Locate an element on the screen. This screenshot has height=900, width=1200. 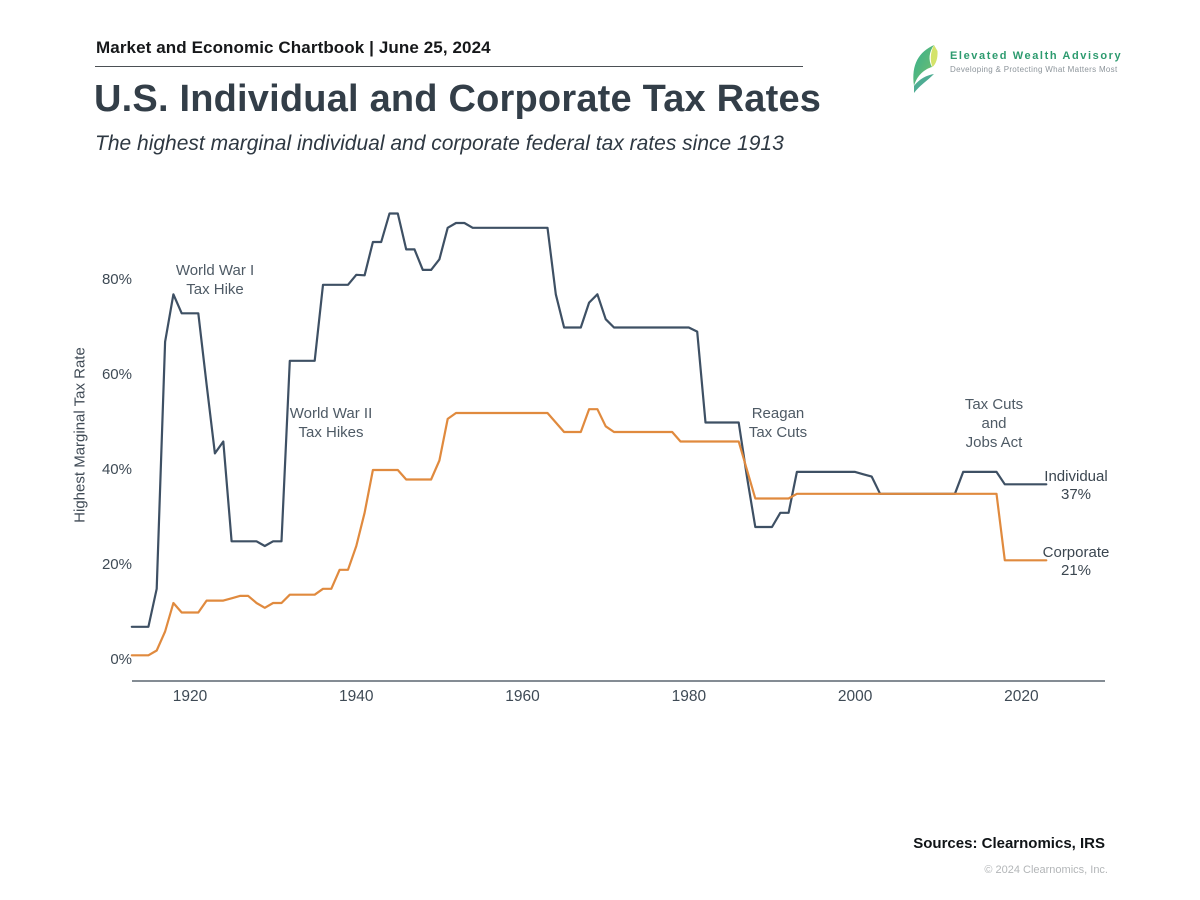
annotation-world-war-ii: World War II Tax Hikes is located at coordinates (331, 423).